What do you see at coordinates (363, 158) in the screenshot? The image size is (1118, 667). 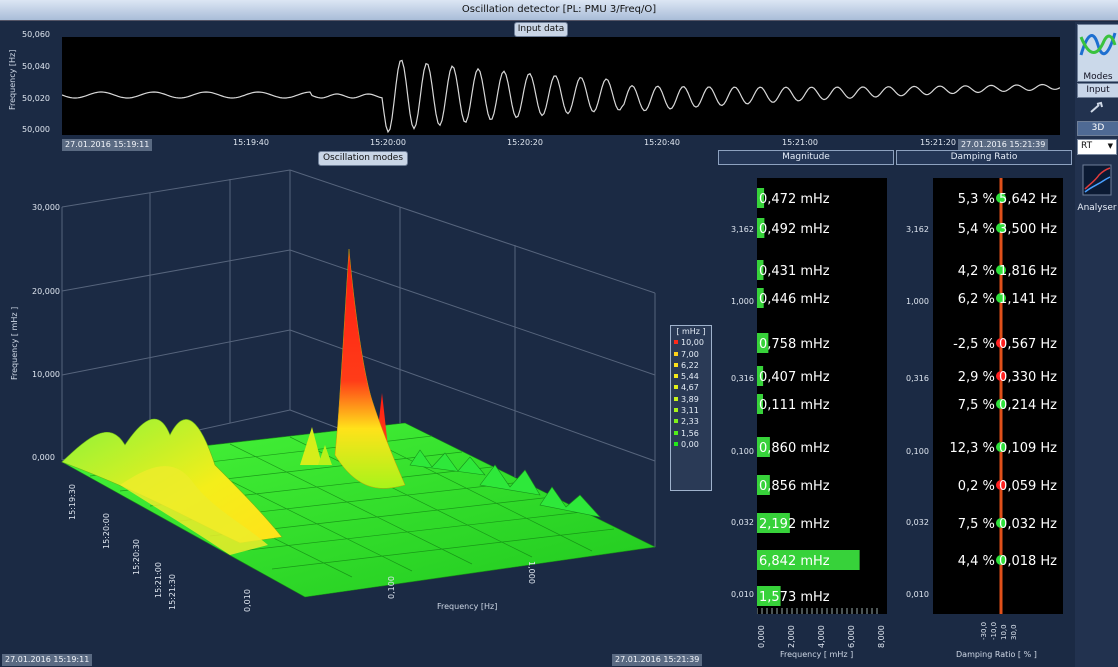 I see `oscillation-modes-header: Oscillation modes` at bounding box center [363, 158].